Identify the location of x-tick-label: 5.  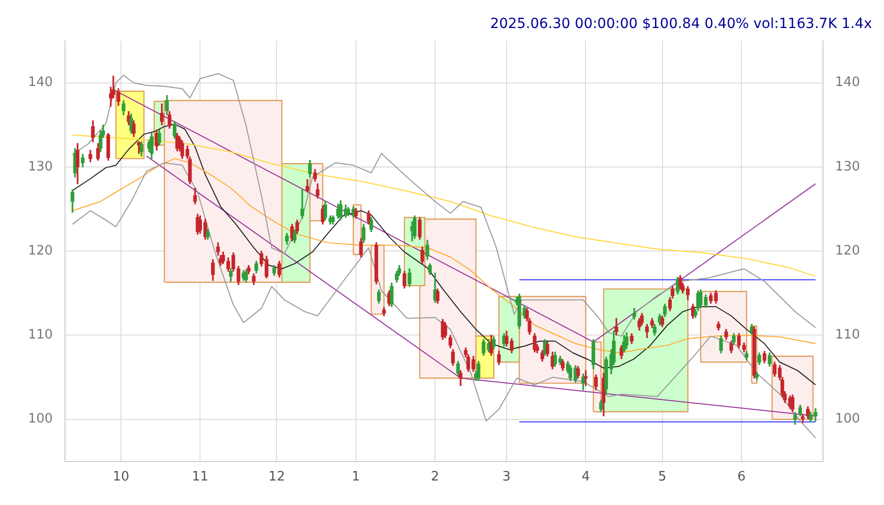
(662, 477).